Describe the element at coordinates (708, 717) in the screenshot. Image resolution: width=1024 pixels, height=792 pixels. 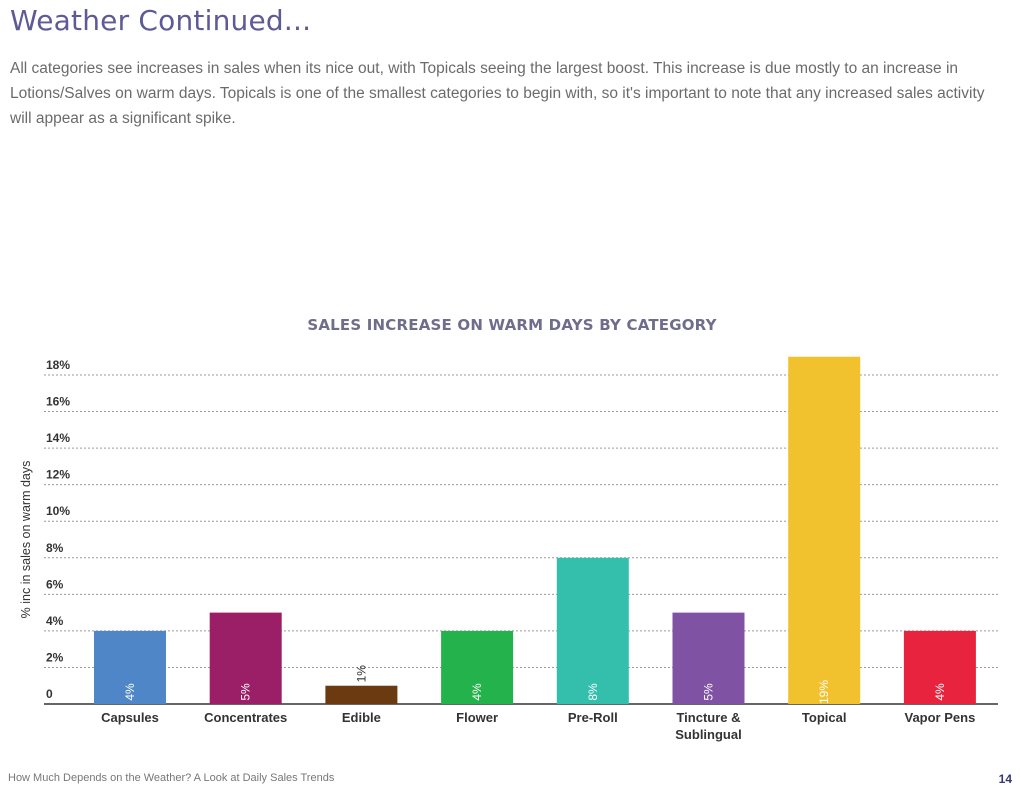
I see `x-tick-label: Tincture &` at that location.